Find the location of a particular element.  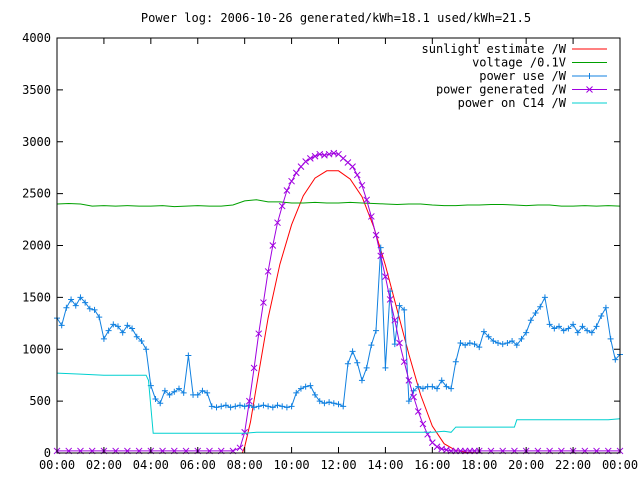

legend-label: voltage /0.1V is located at coordinates (519, 63).